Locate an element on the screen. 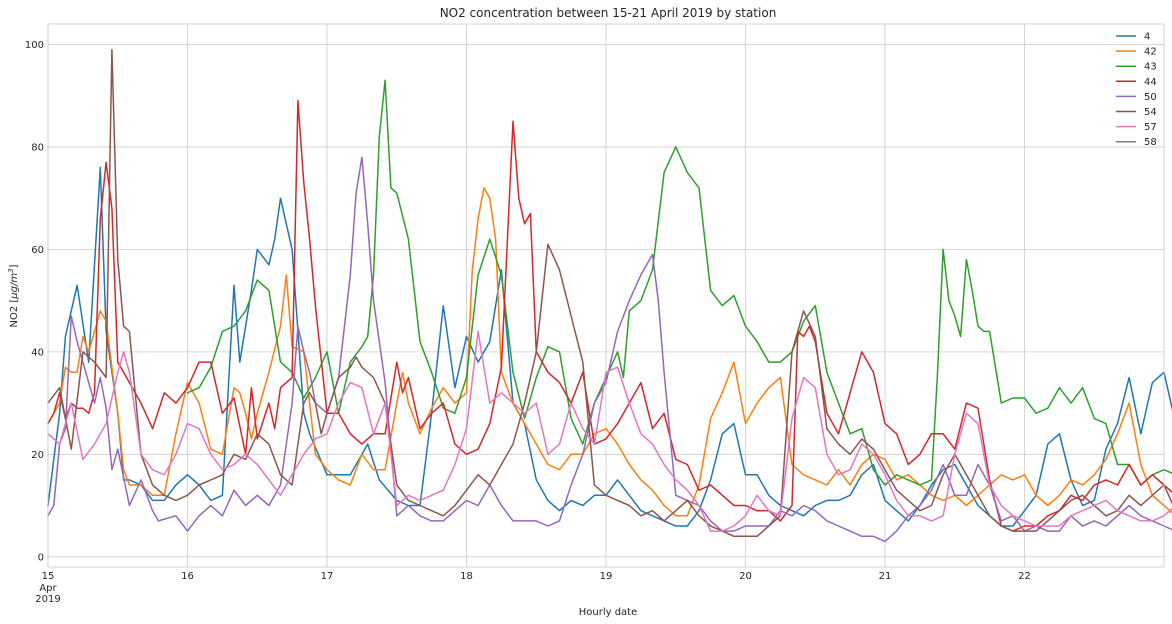 This screenshot has height=624, width=1172. y-tick-label: 60 is located at coordinates (37, 250).